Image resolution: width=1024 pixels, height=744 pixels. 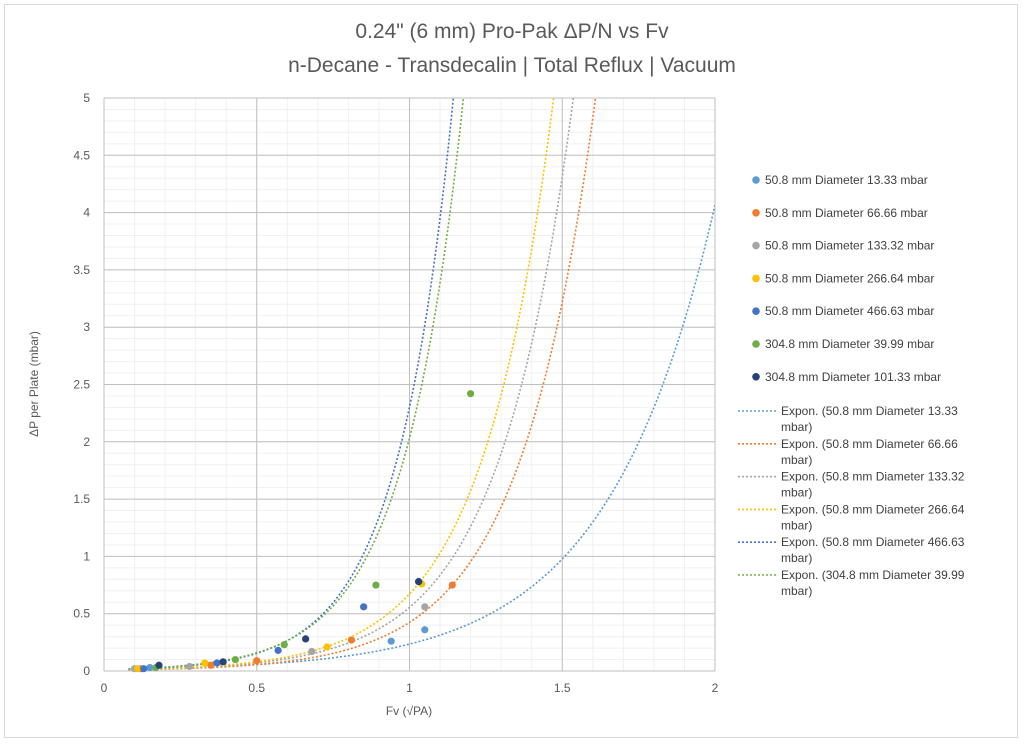 What do you see at coordinates (409, 711) in the screenshot?
I see `x-axis-label: Fv (√PA)` at bounding box center [409, 711].